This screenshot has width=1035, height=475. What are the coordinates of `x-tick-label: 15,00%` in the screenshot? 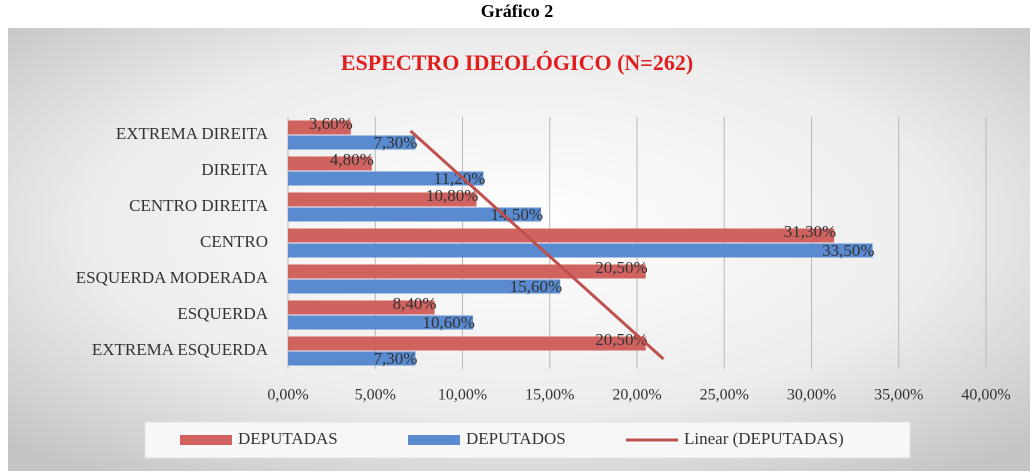 It's located at (549, 395).